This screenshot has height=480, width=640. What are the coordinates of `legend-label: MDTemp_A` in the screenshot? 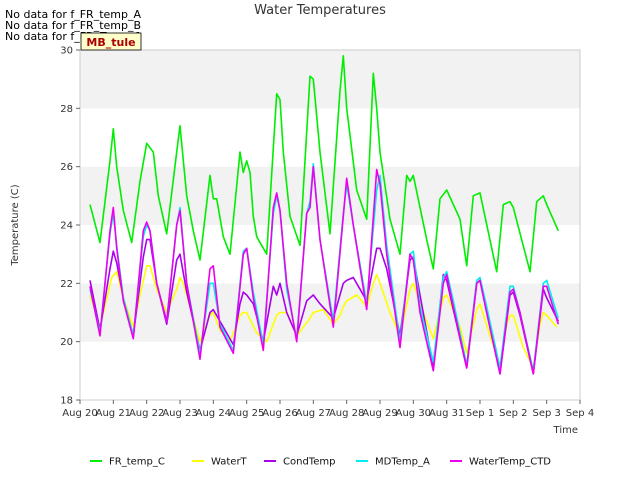 It's located at (402, 462).